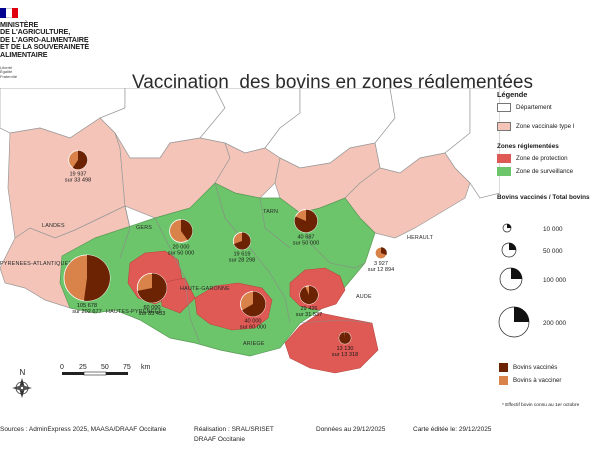  Describe the element at coordinates (345, 355) in the screenshot. I see `pie-total-label: sur 13 318` at that location.